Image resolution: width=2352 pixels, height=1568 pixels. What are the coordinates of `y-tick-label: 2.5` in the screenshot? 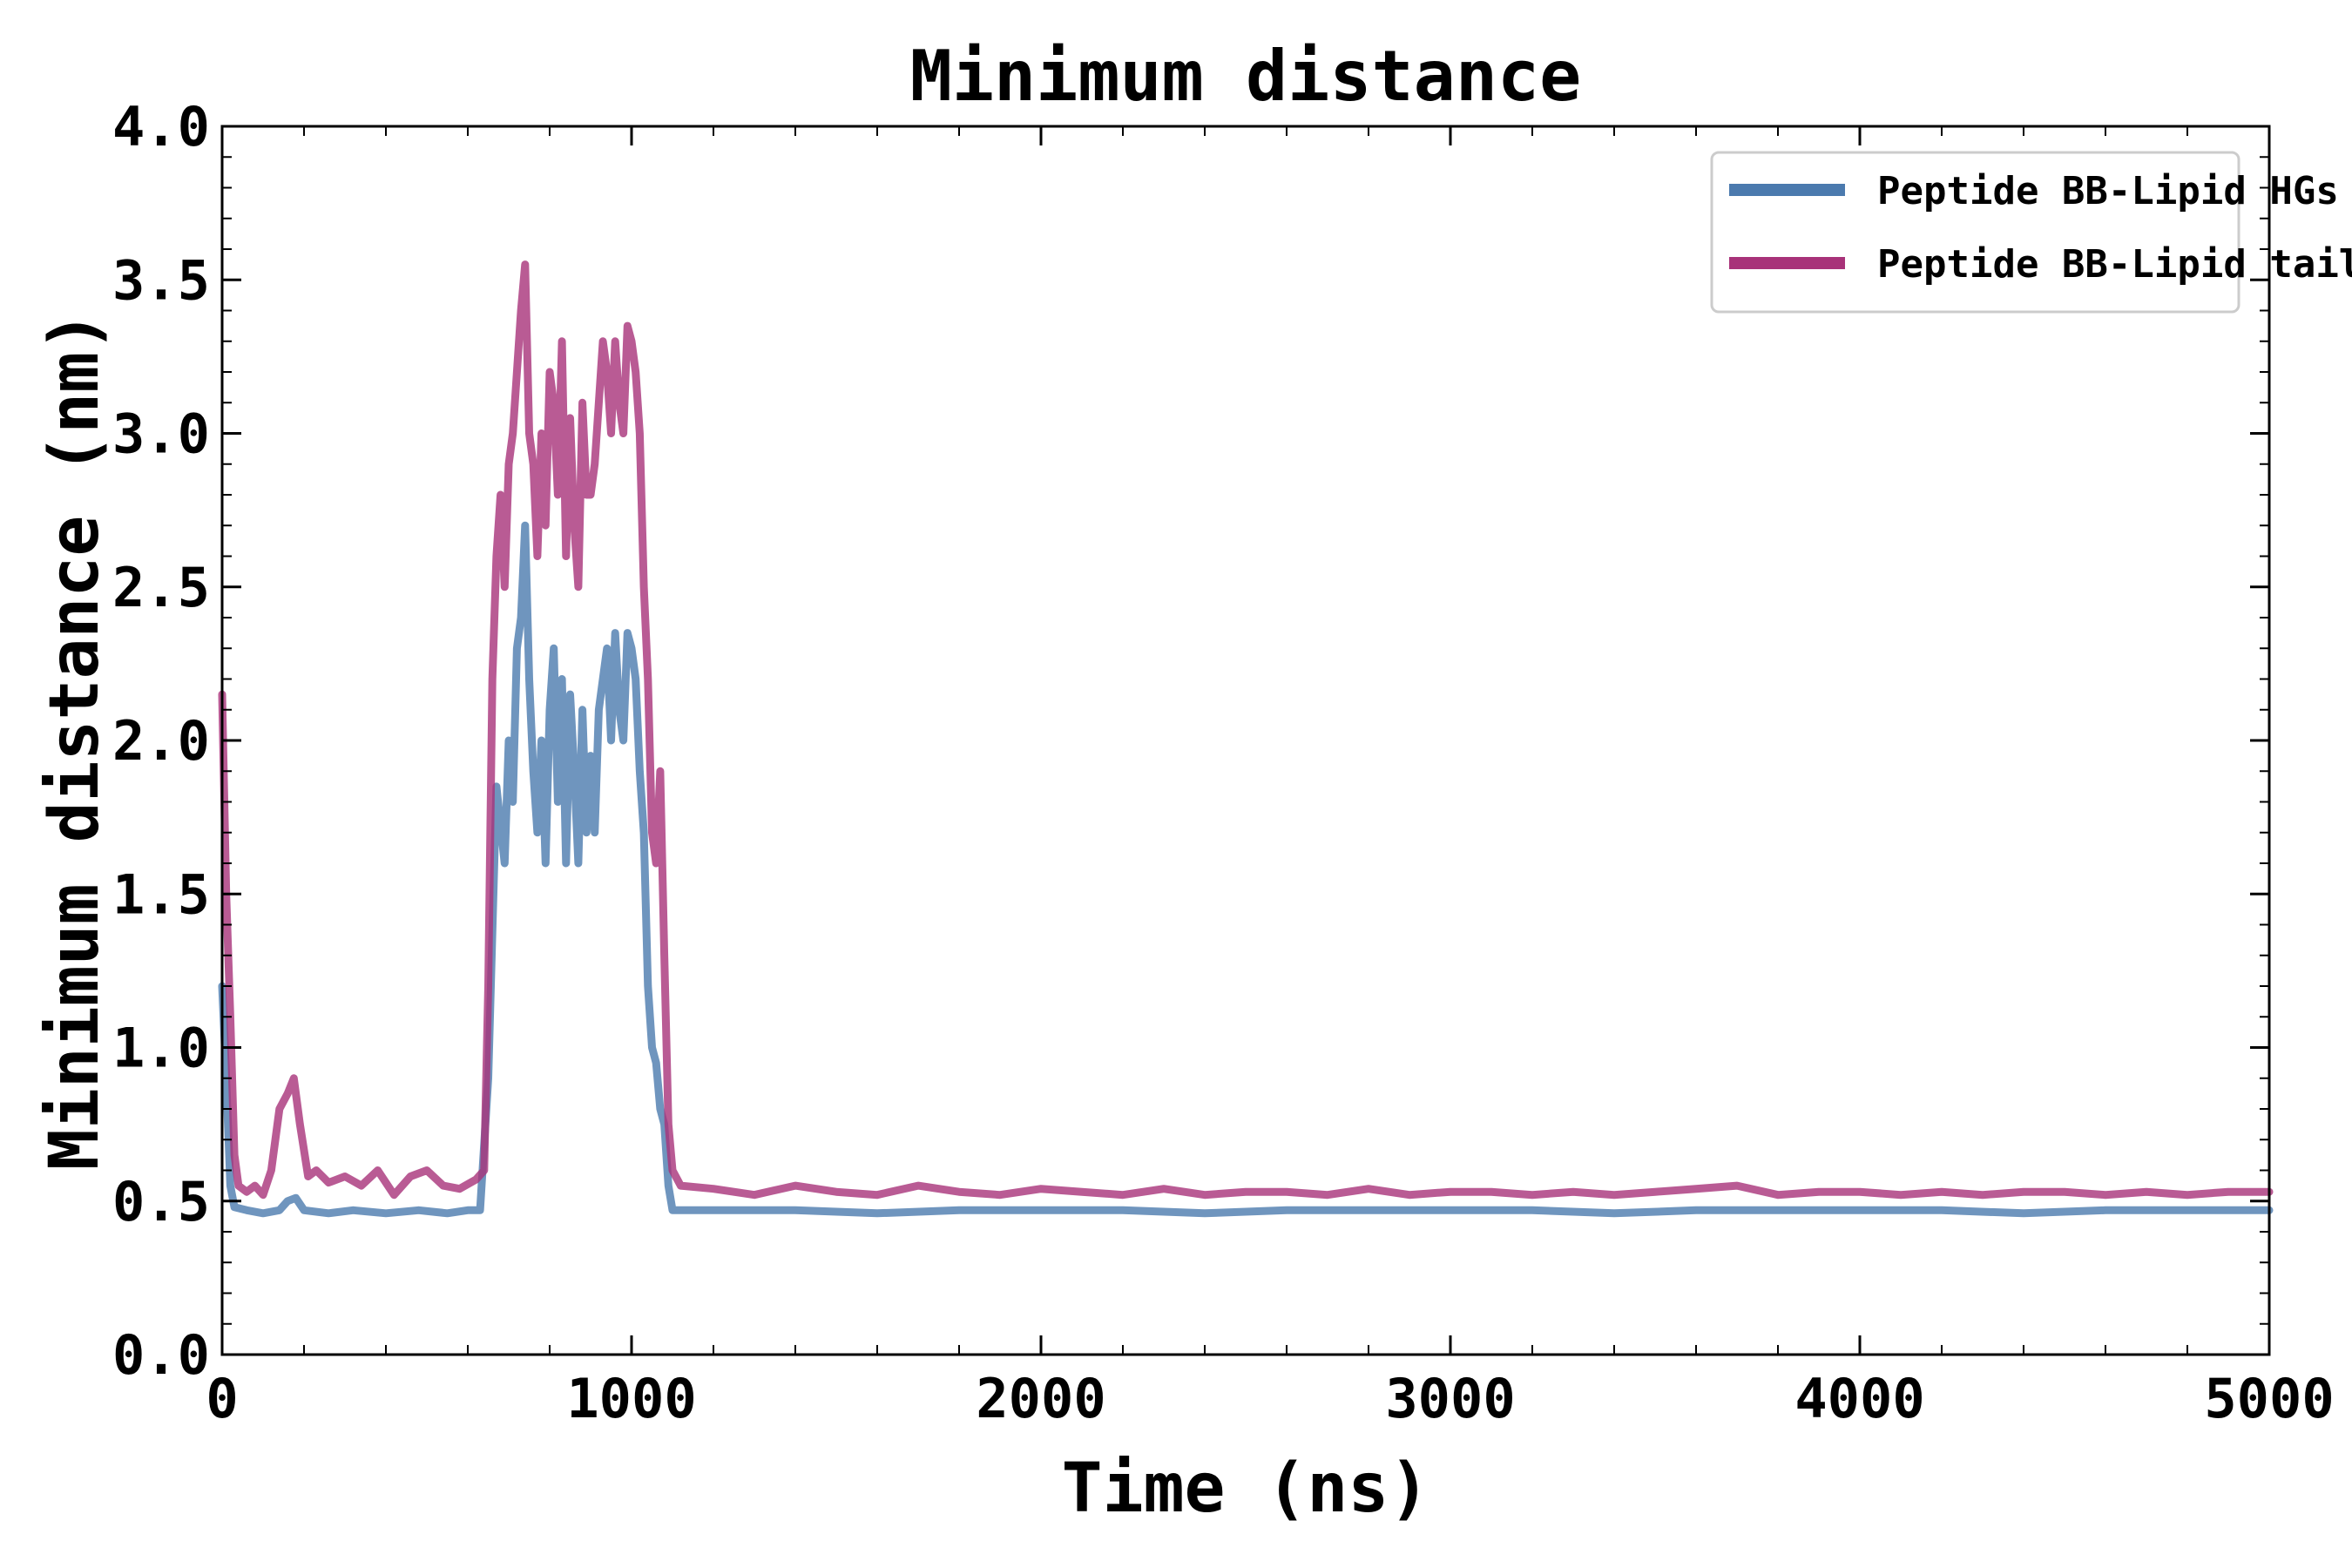 It's located at (161, 587).